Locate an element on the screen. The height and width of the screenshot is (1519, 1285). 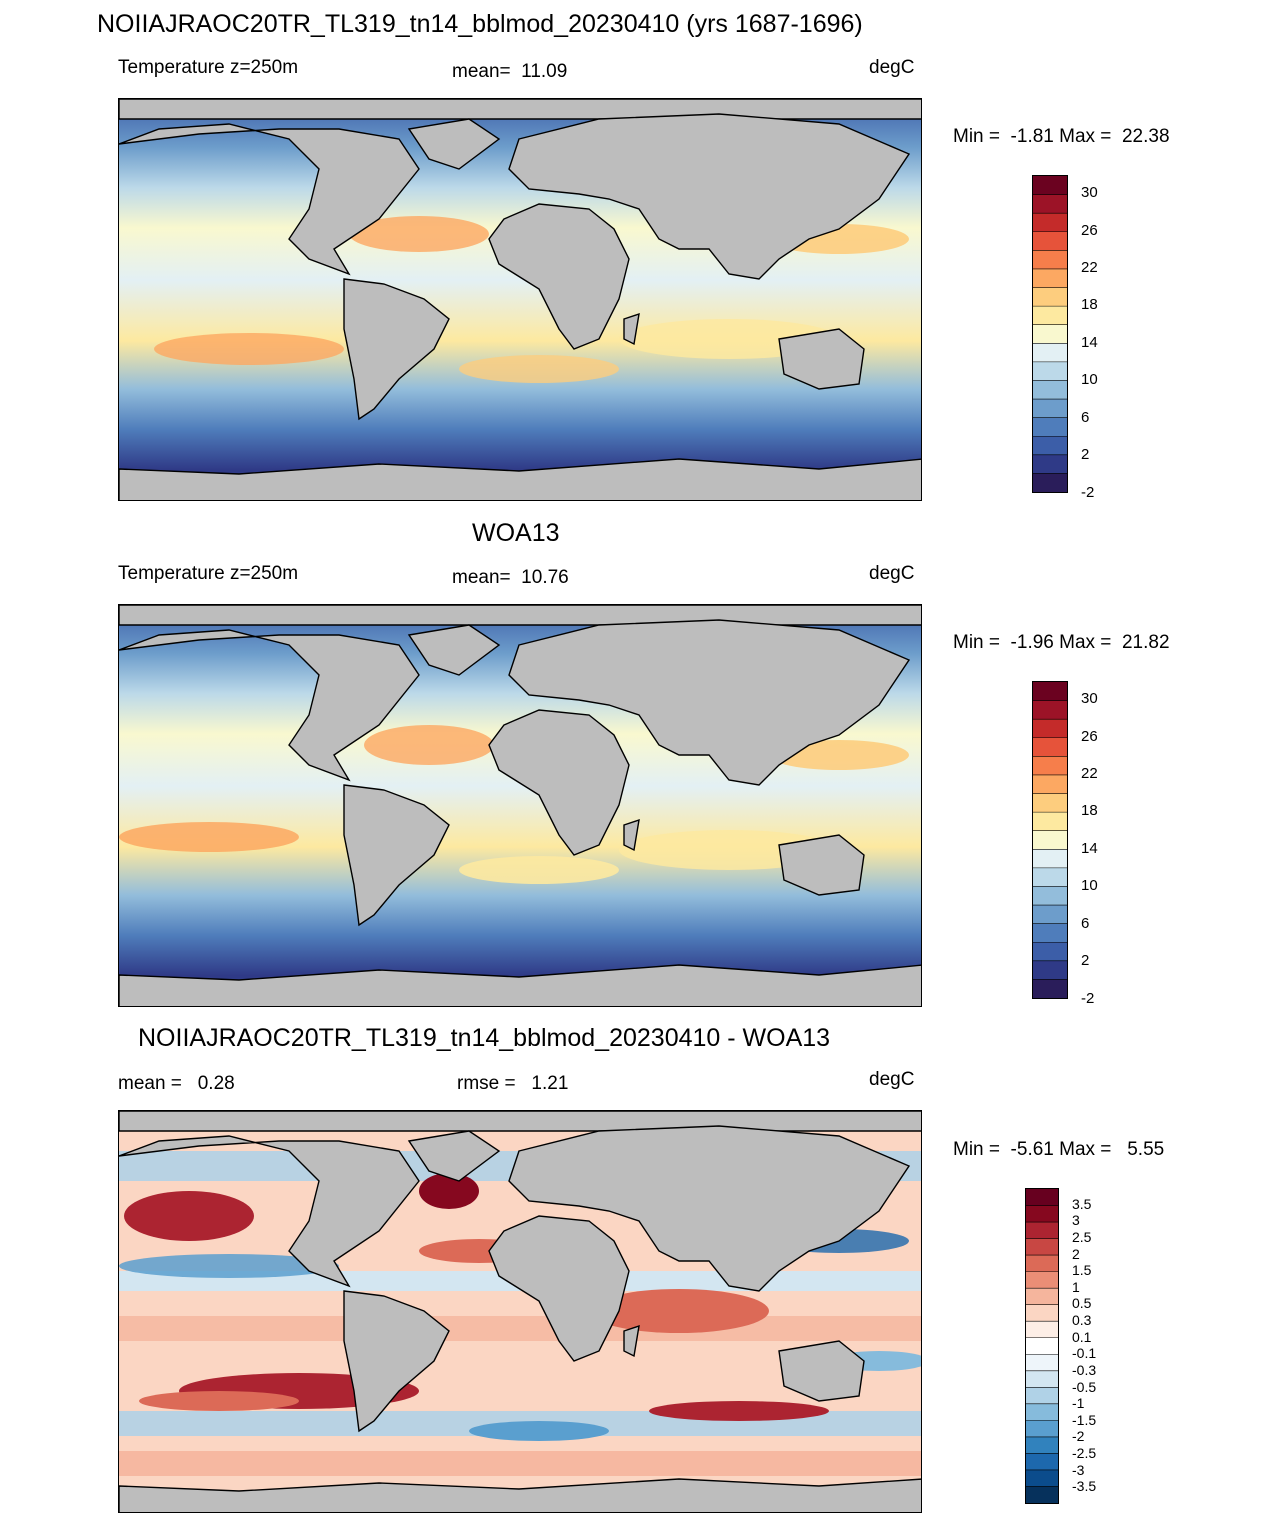
panel1-variable-label: Temperature z=250m is located at coordinates (208, 67).